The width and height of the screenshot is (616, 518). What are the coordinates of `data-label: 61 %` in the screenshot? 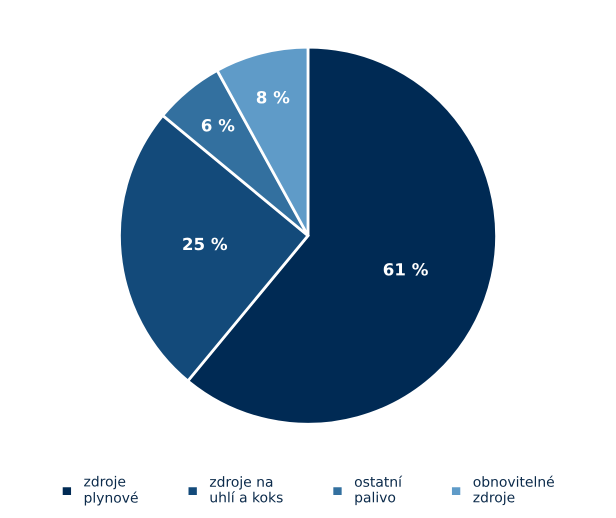 It's located at (406, 269).